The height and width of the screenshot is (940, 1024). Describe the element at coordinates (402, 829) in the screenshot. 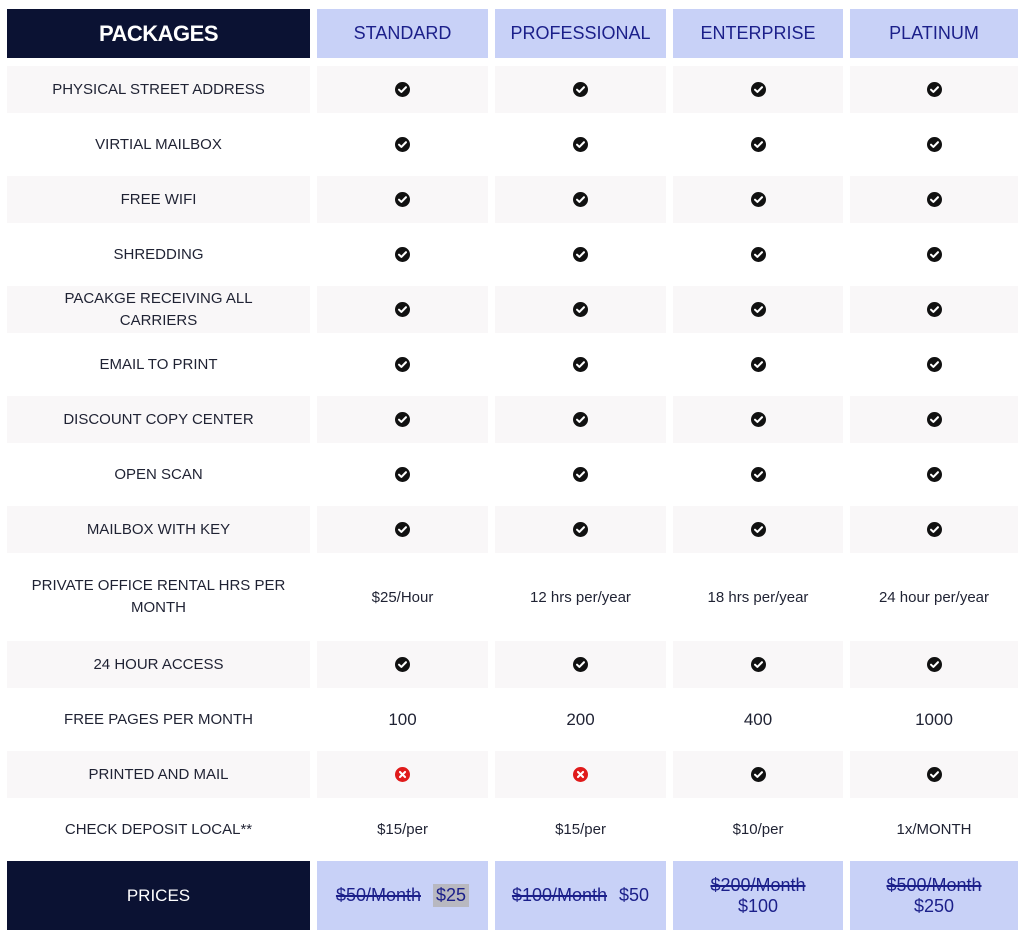

I see `feature-value-standard: $15/per` at that location.